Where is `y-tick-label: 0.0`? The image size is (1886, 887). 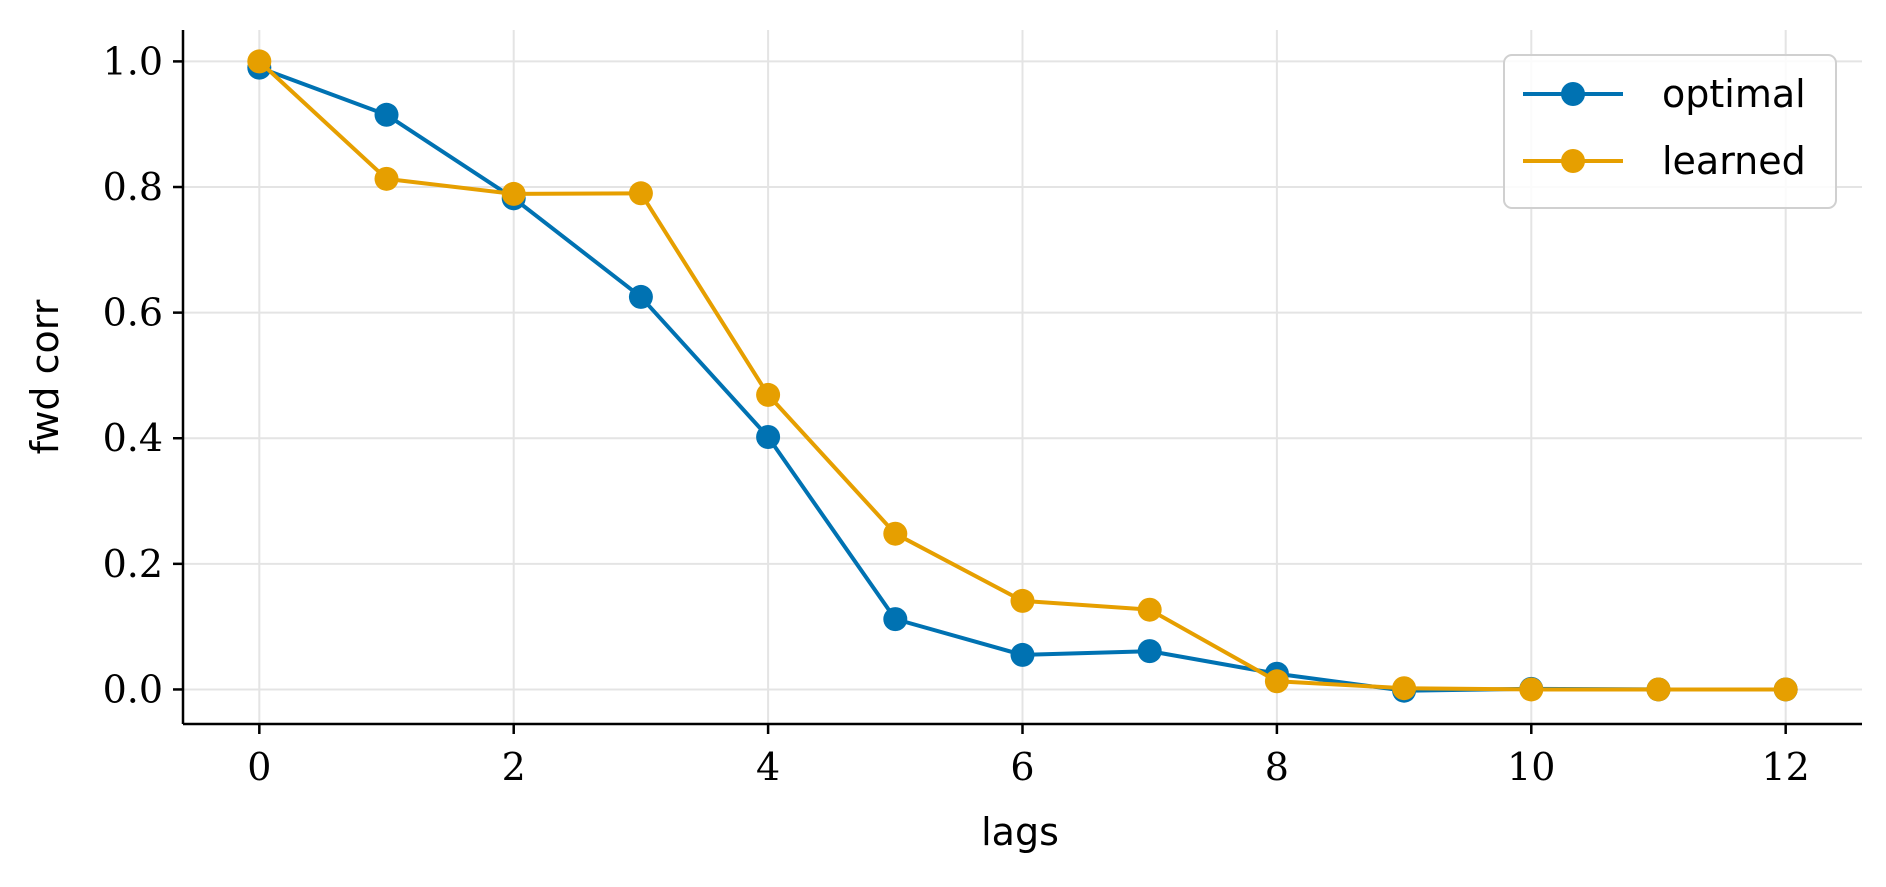
y-tick-label: 0.0 is located at coordinates (133, 689).